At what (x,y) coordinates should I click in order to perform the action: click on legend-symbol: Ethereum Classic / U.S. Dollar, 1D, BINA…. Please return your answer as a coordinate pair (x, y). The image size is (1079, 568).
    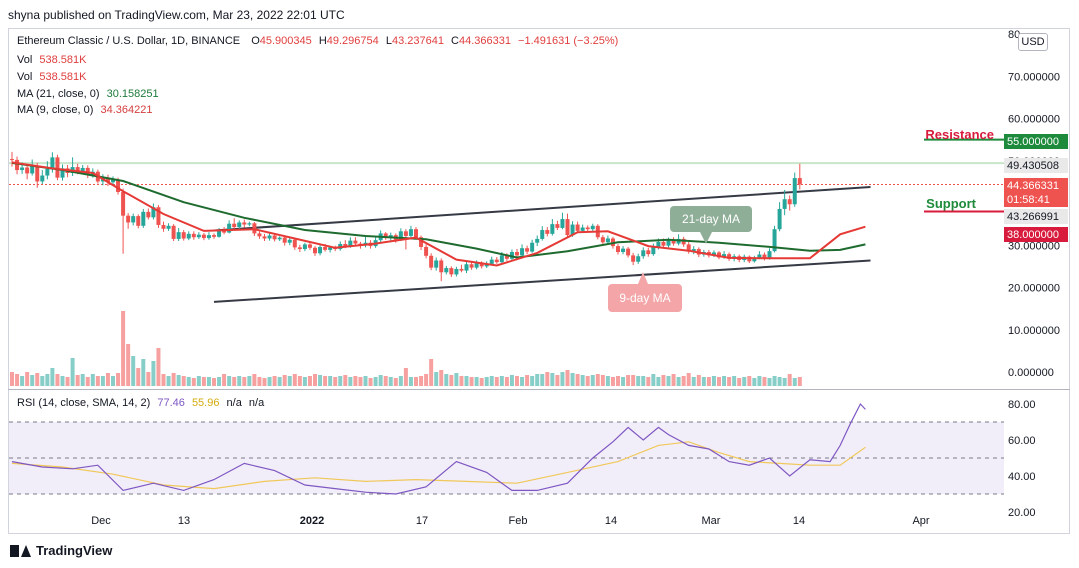
    Looking at the image, I should click on (129, 41).